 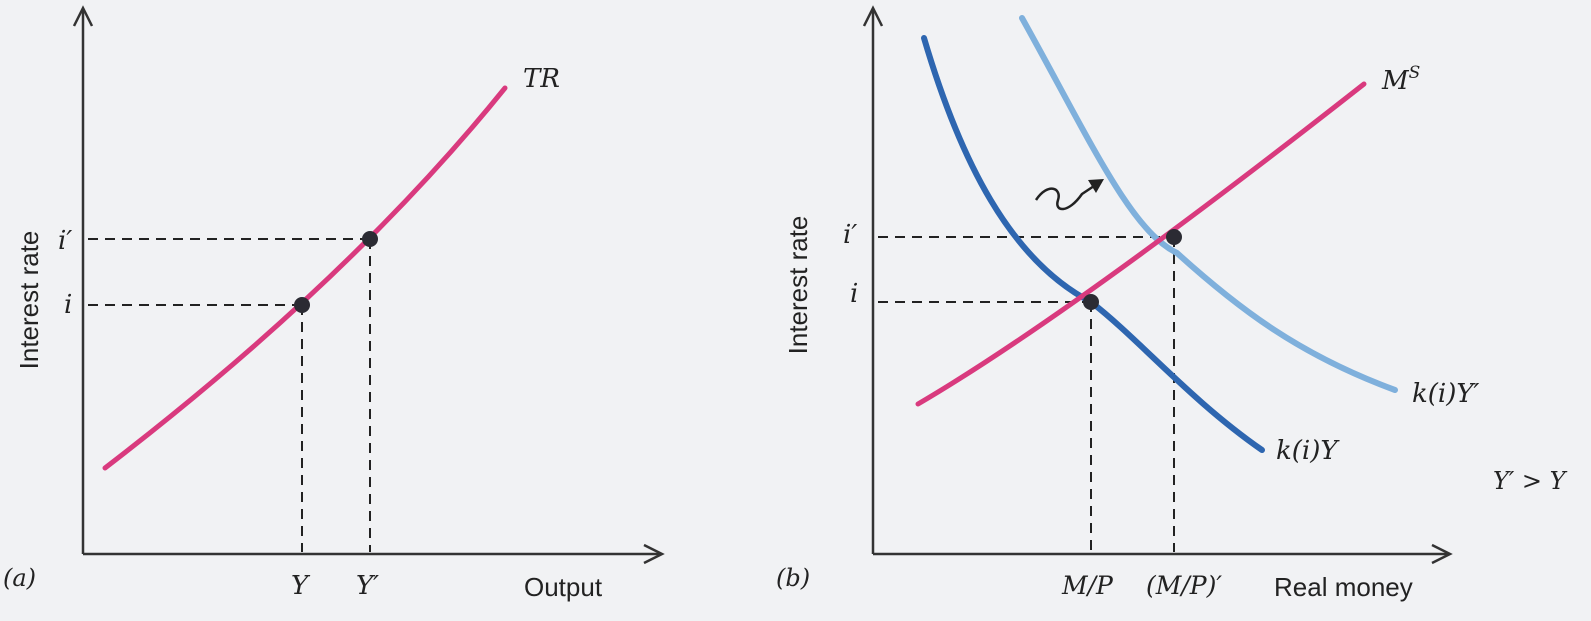 I want to click on panel-a-point-y, so click(x=302, y=305).